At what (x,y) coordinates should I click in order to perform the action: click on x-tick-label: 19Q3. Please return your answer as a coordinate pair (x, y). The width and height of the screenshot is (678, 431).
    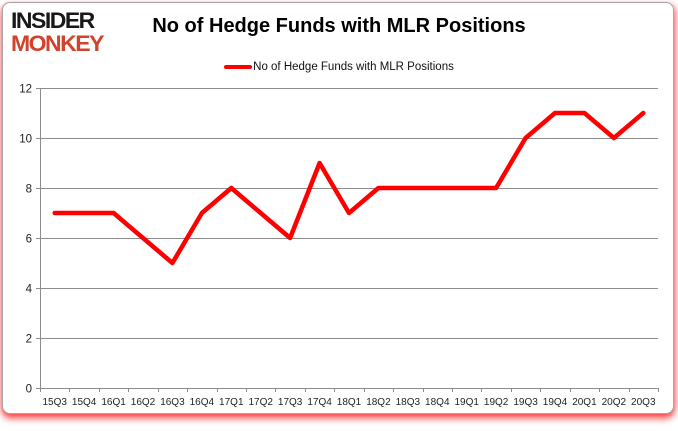
    Looking at the image, I should click on (525, 402).